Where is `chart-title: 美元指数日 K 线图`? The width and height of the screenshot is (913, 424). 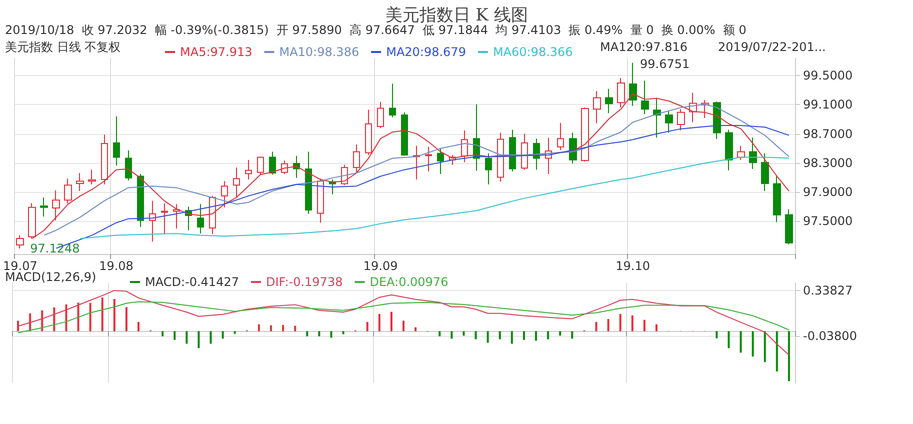 chart-title: 美元指数日 K 线图 is located at coordinates (456, 16).